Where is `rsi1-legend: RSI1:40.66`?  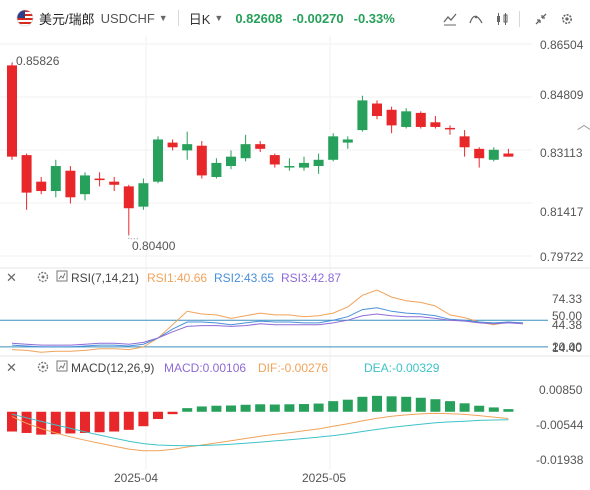 rsi1-legend: RSI1:40.66 is located at coordinates (177, 278).